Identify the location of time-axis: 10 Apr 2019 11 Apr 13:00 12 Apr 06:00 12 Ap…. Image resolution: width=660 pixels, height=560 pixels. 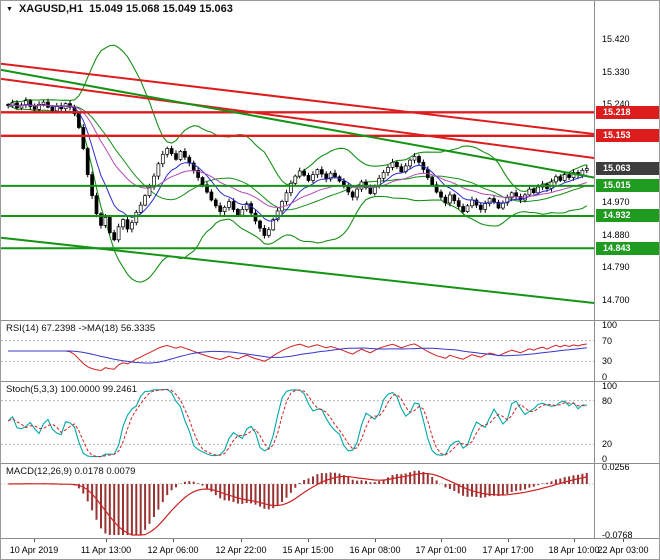
(330, 549).